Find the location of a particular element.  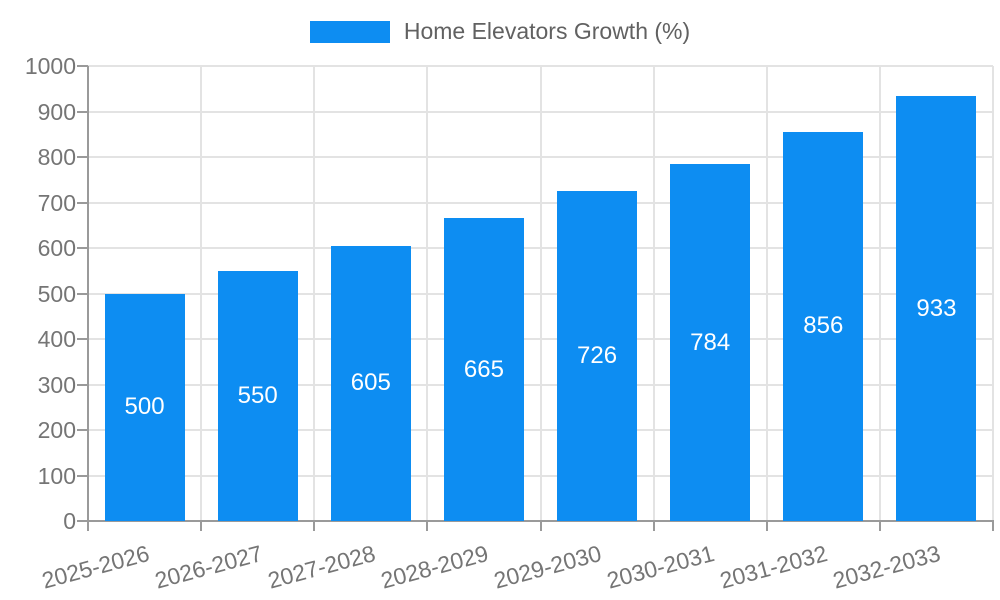

bar-value-label: 500 is located at coordinates (144, 407).